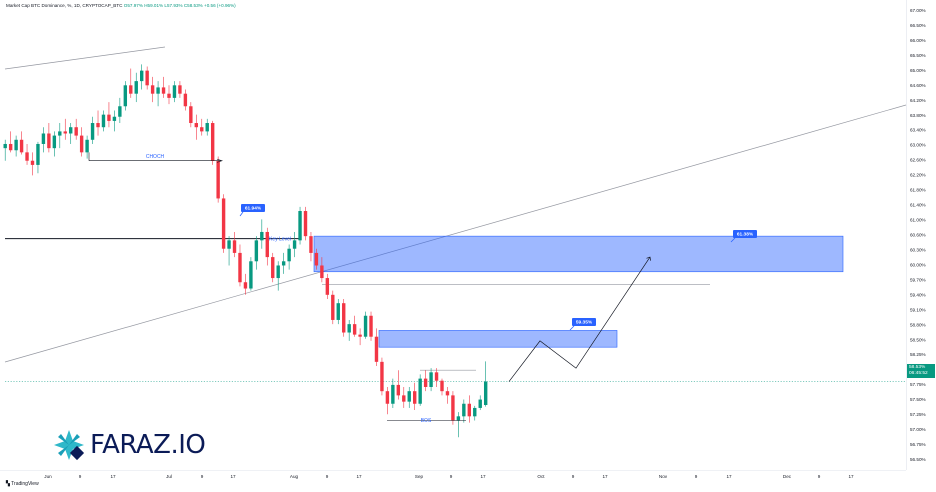  Describe the element at coordinates (294, 476) in the screenshot. I see `x-tick-label: Aug` at that location.